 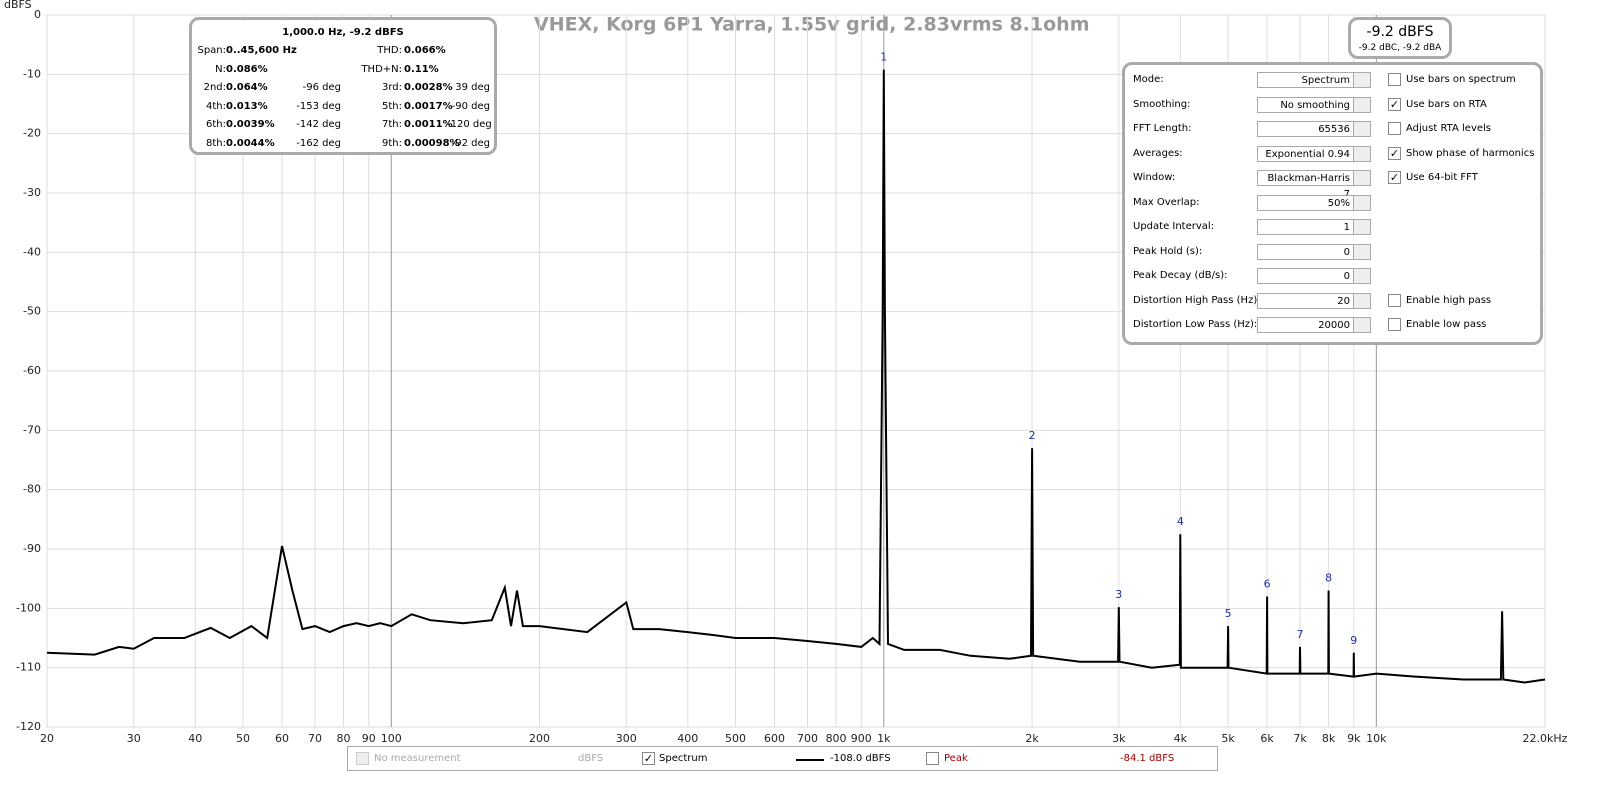 What do you see at coordinates (318, 143) in the screenshot?
I see `distortion-cell: -162 deg` at bounding box center [318, 143].